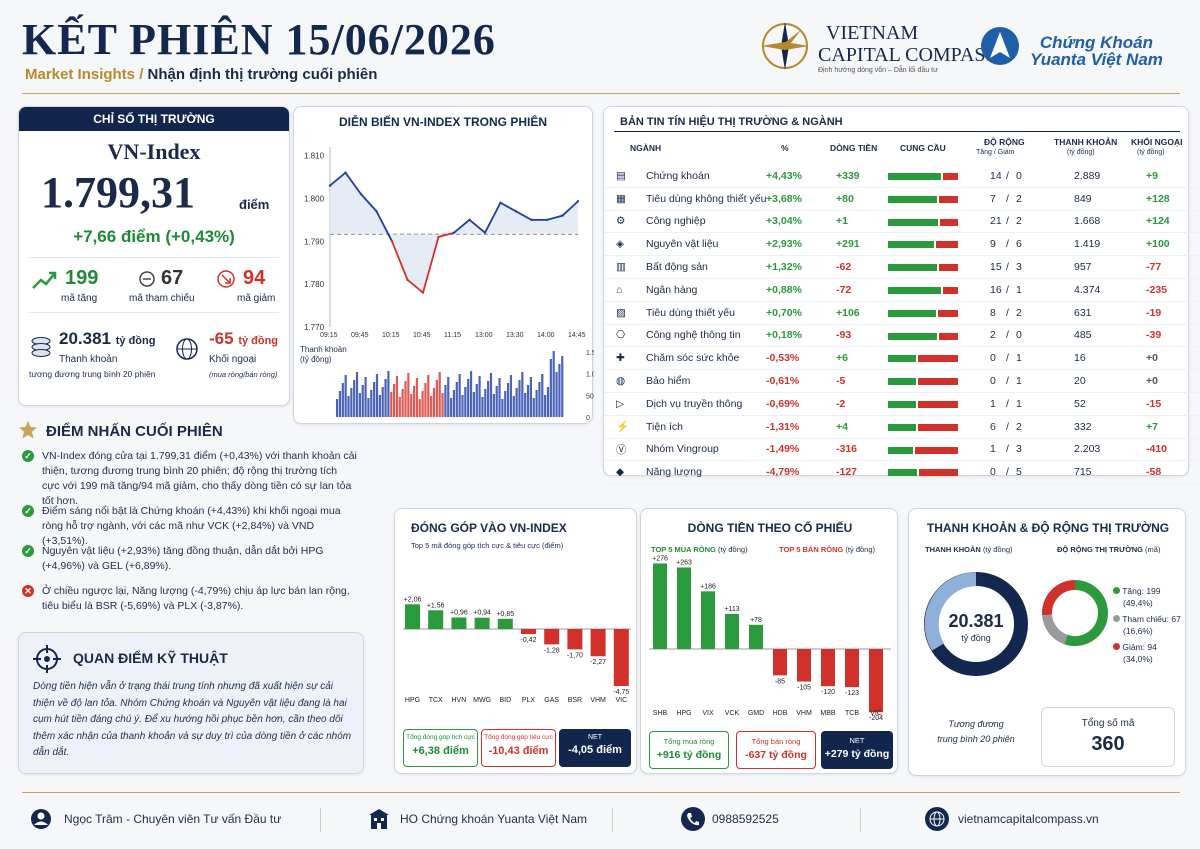 The height and width of the screenshot is (849, 1200). I want to click on sector-liquidity: 2.203, so click(1087, 449).